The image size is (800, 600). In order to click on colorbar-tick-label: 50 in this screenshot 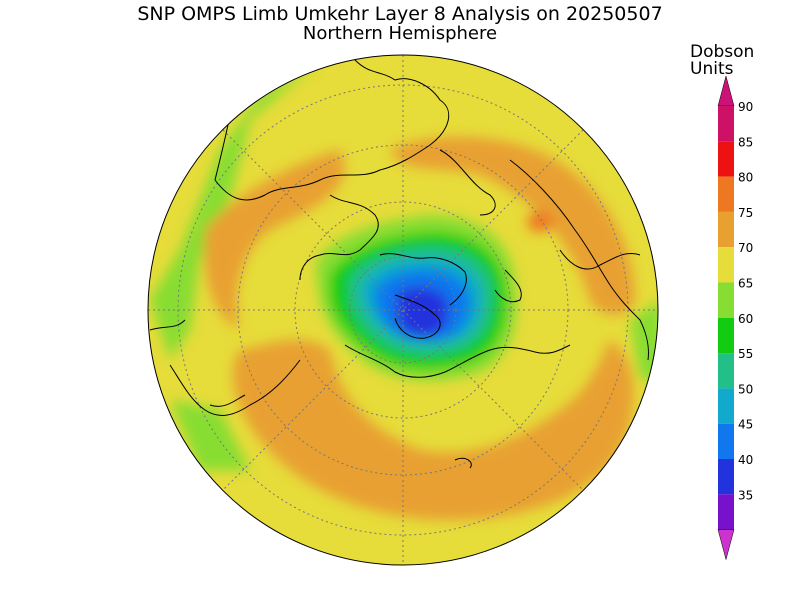, I will do `click(745, 389)`.